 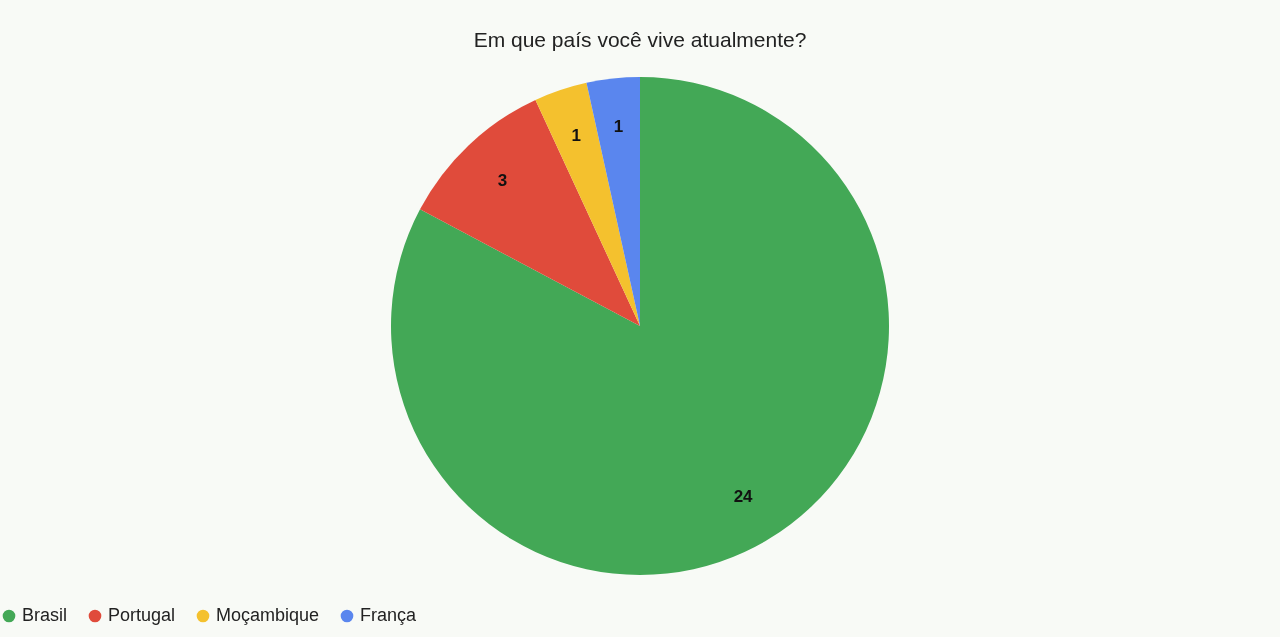 What do you see at coordinates (45, 615) in the screenshot?
I see `legend-label: Brasil` at bounding box center [45, 615].